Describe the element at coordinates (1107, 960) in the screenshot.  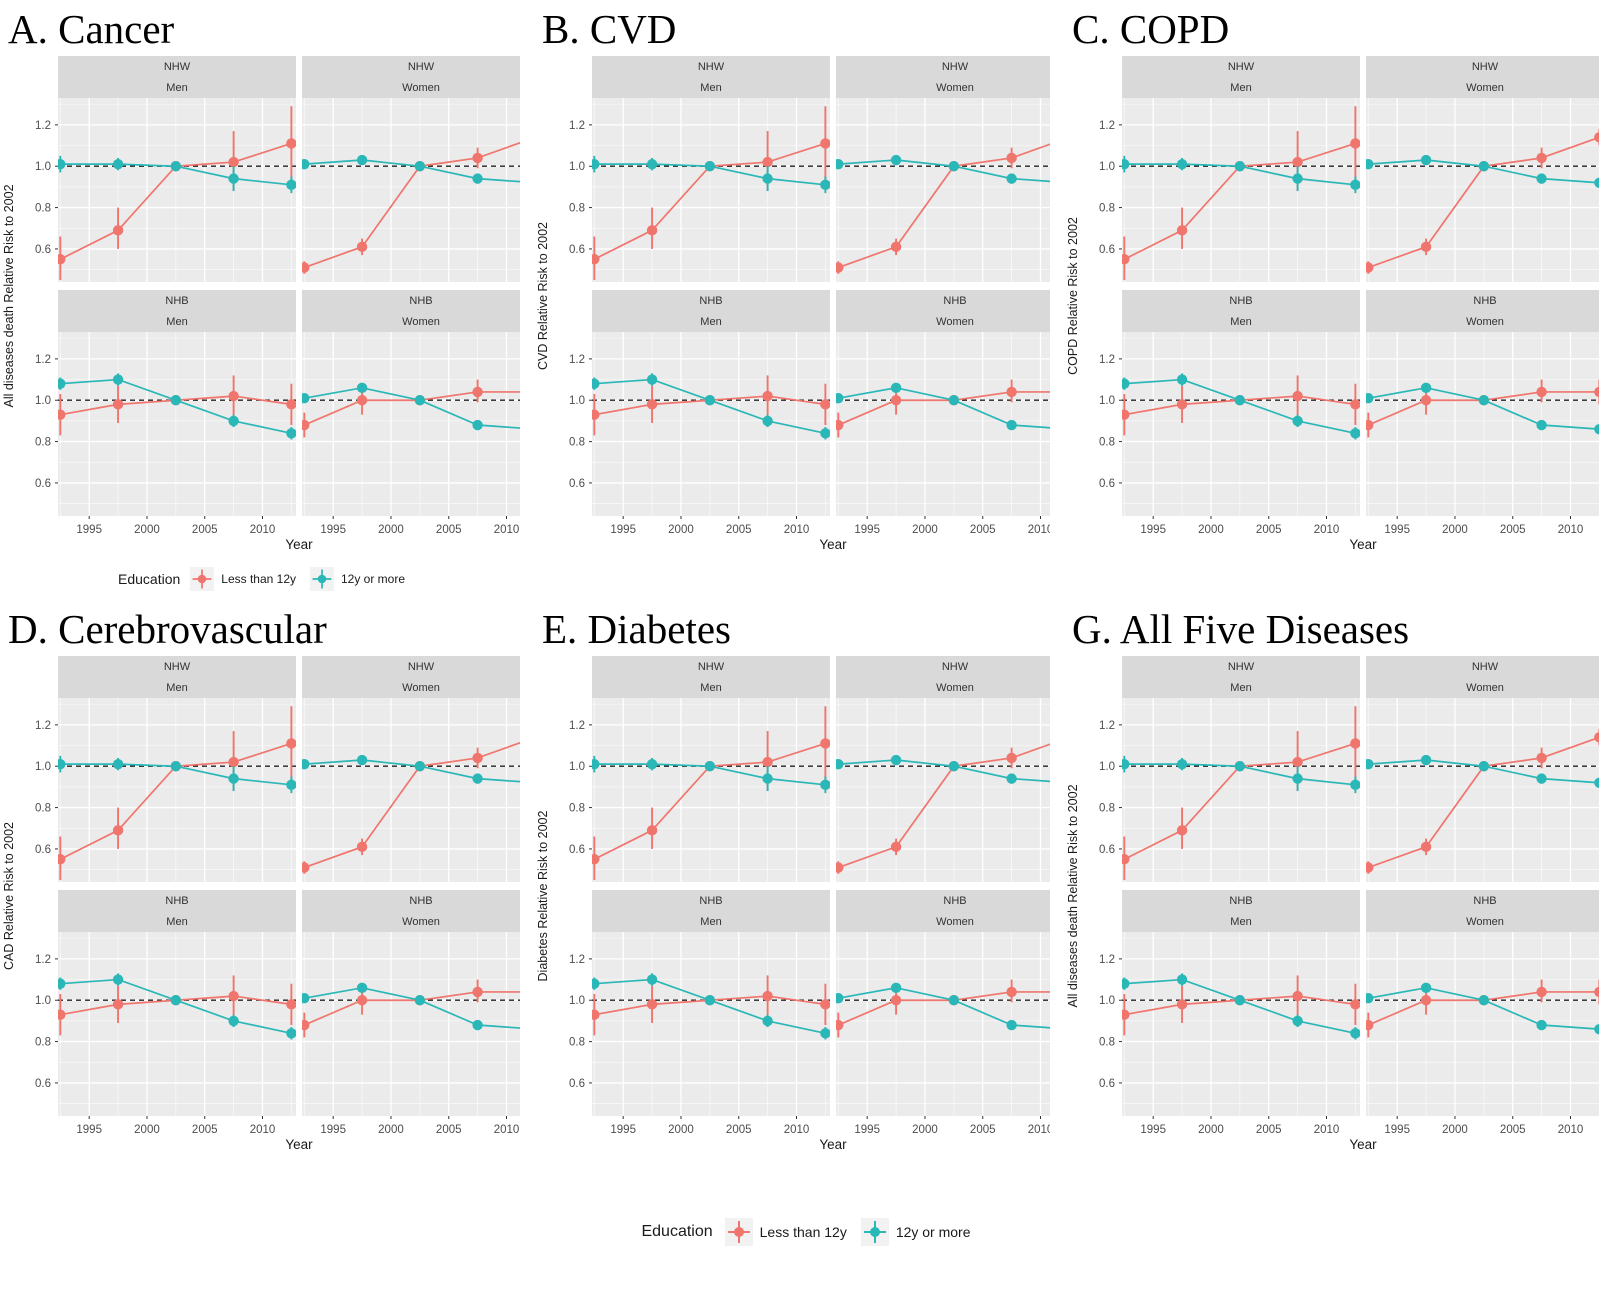
I see `y-tick-label: 1.2` at that location.